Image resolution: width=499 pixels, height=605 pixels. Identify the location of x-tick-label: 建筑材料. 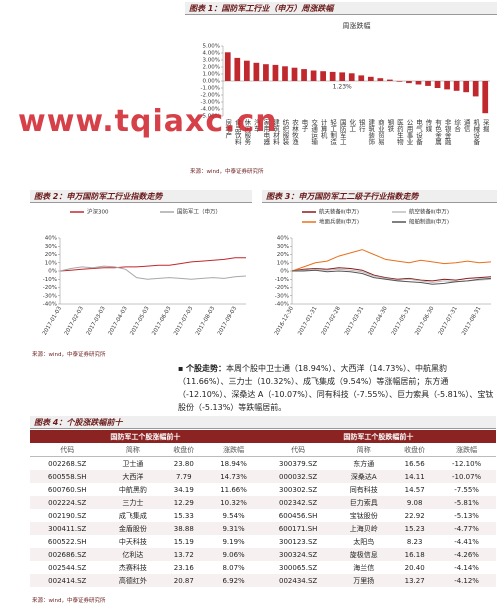
(275, 132).